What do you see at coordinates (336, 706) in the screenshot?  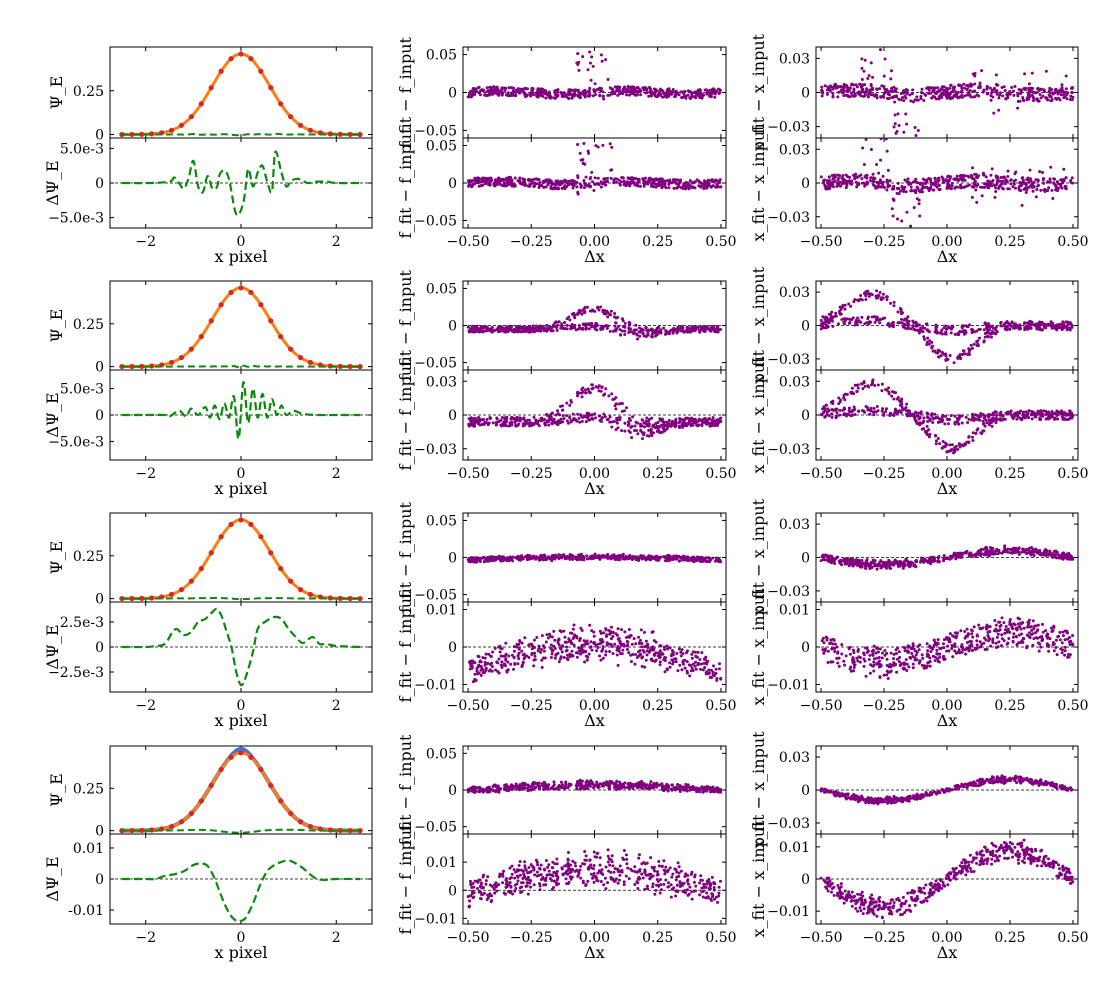 I see `dpsf-row3-xtick-label: 2` at bounding box center [336, 706].